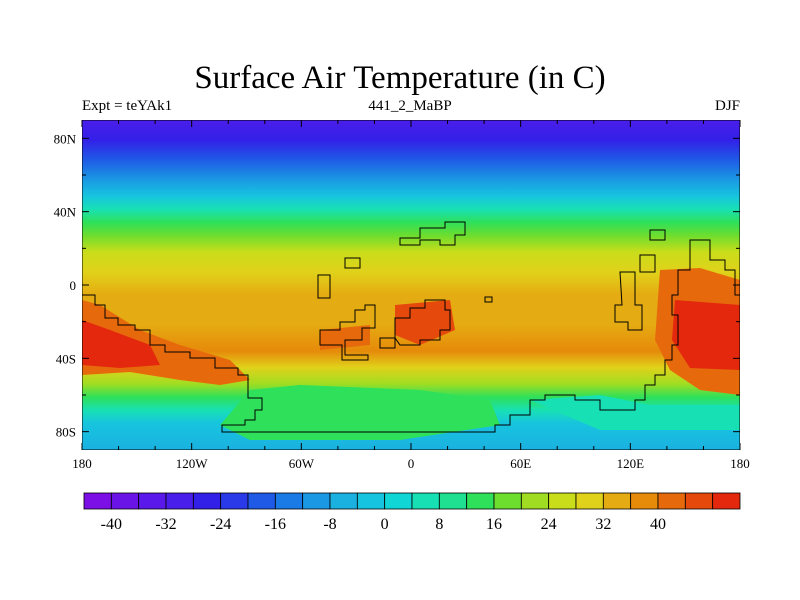  What do you see at coordinates (220, 524) in the screenshot?
I see `colorbar-label: -24` at bounding box center [220, 524].